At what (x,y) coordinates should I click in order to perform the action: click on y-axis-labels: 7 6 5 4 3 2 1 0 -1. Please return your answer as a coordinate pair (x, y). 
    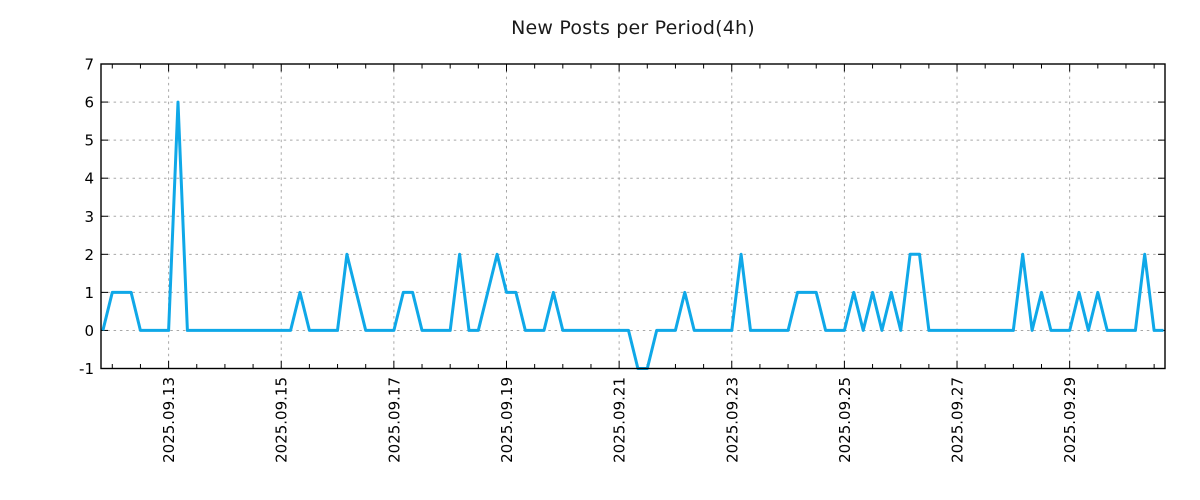
    Looking at the image, I should click on (86, 217).